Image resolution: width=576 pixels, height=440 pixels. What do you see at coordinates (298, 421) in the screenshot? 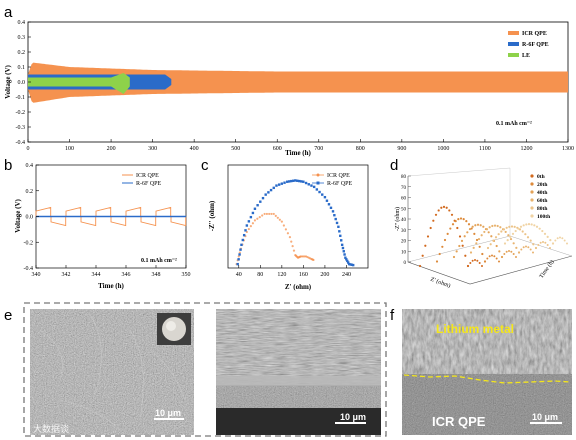
I see `sem-e-right-dark-region` at bounding box center [298, 421].